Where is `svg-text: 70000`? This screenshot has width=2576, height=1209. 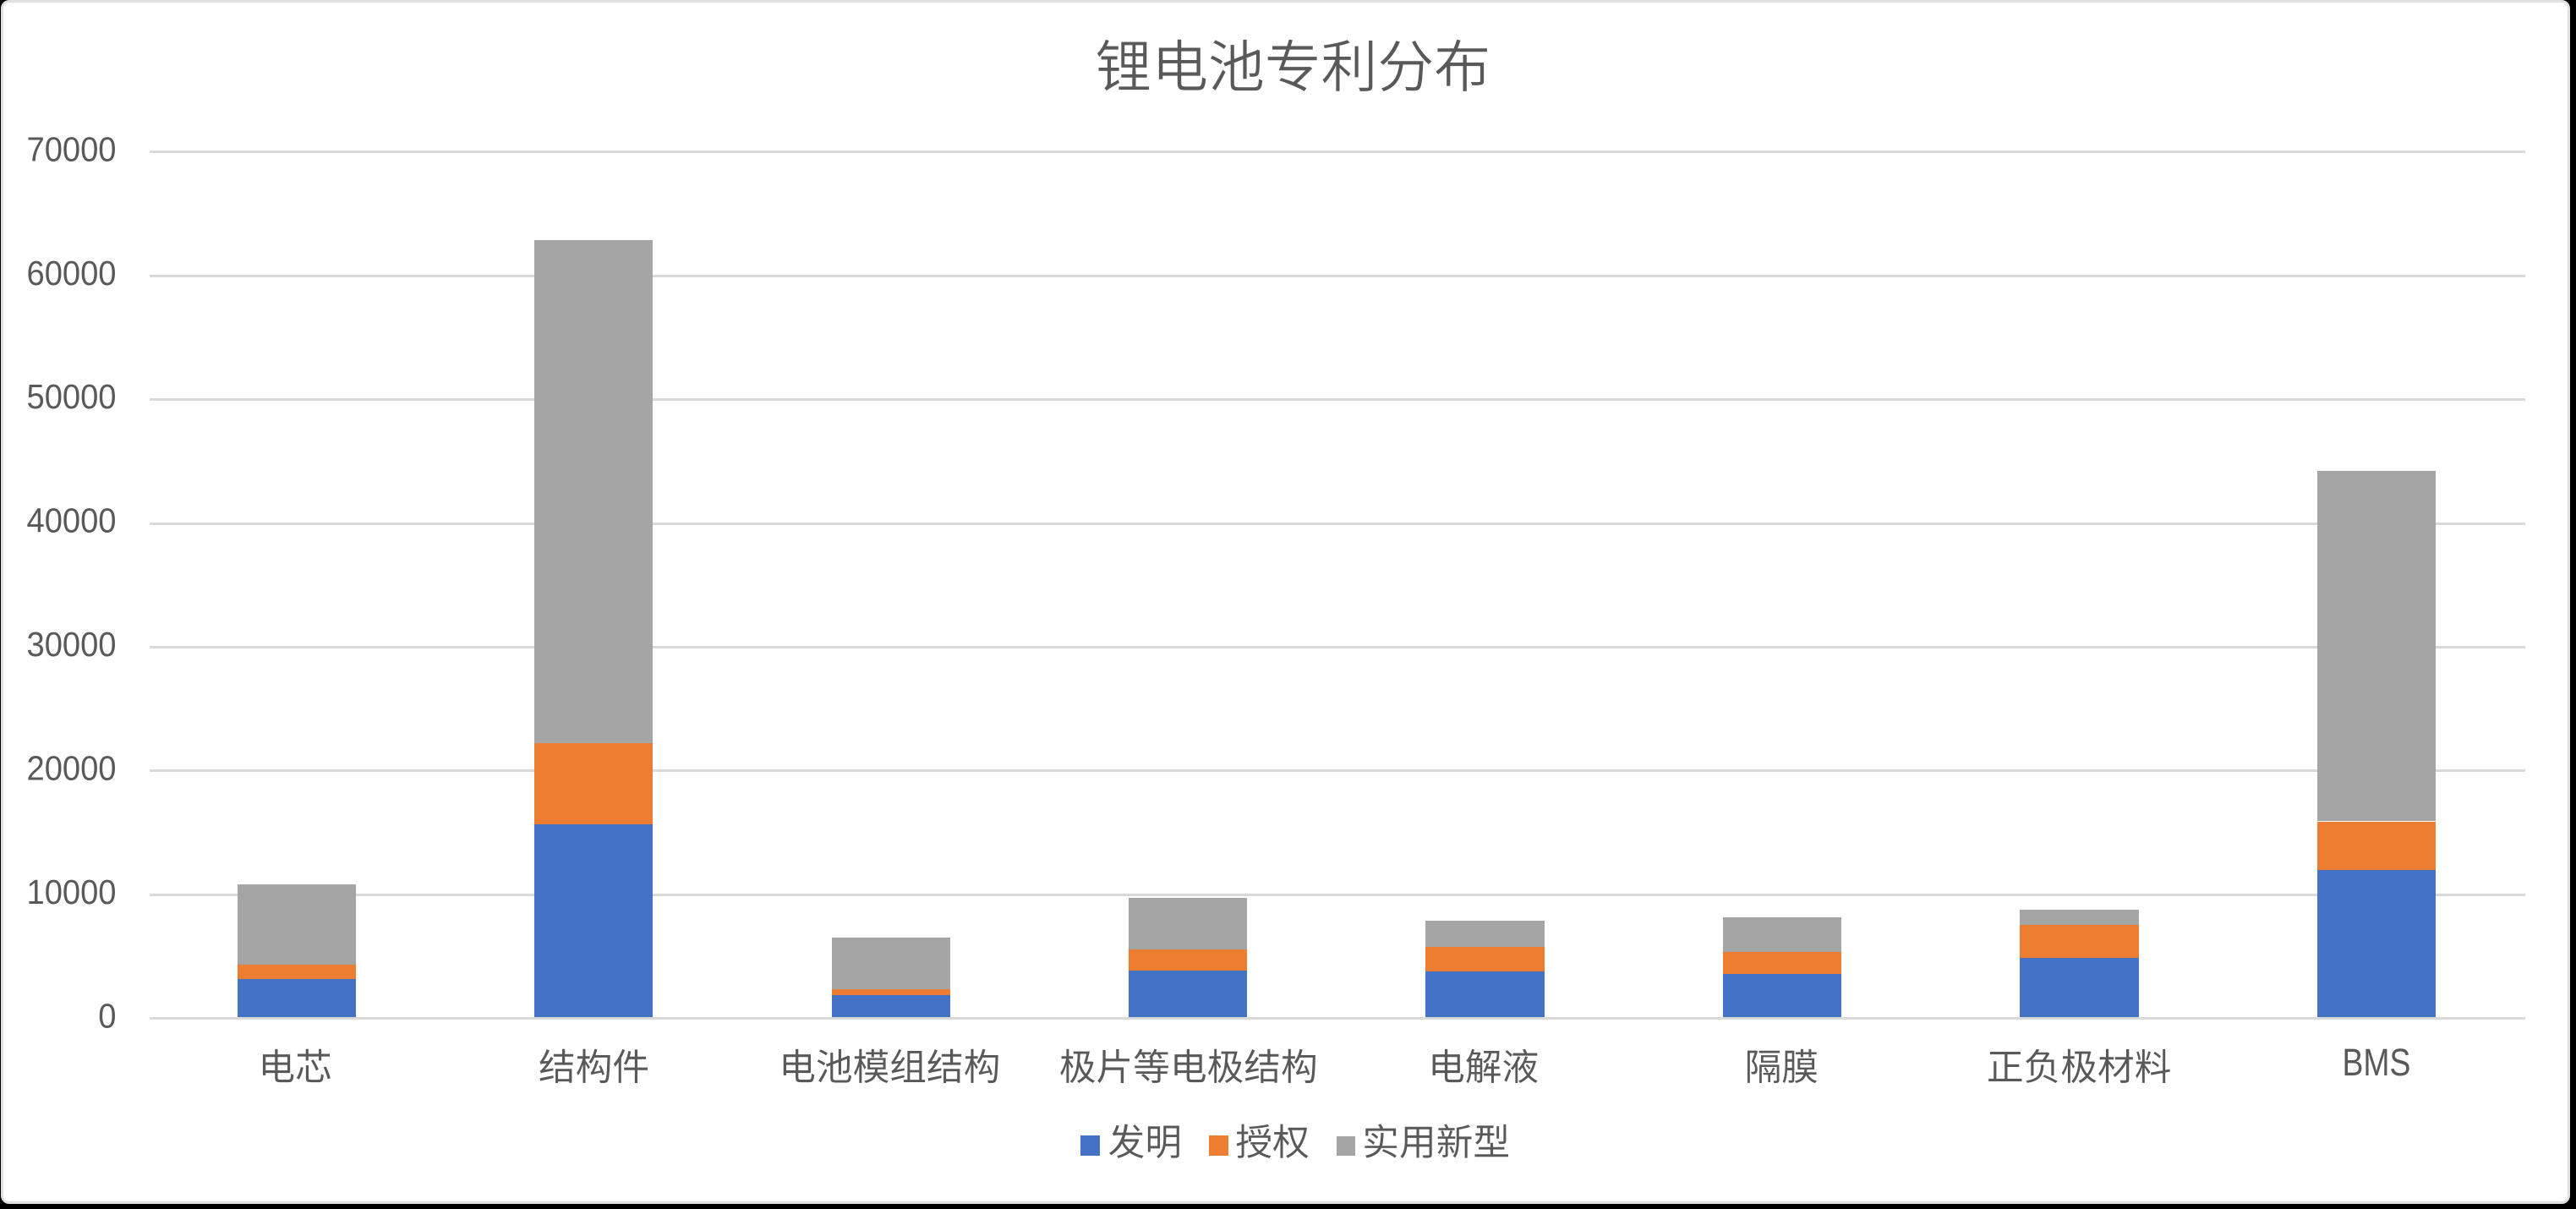
svg-text: 70000 is located at coordinates (71, 149).